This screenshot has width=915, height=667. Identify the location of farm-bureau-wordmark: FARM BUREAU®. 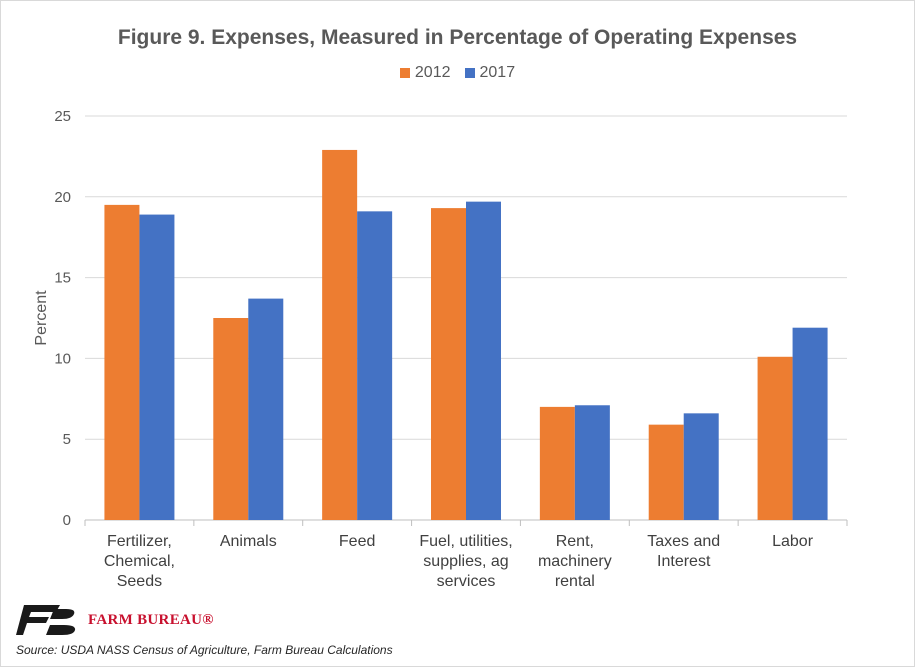
(151, 619).